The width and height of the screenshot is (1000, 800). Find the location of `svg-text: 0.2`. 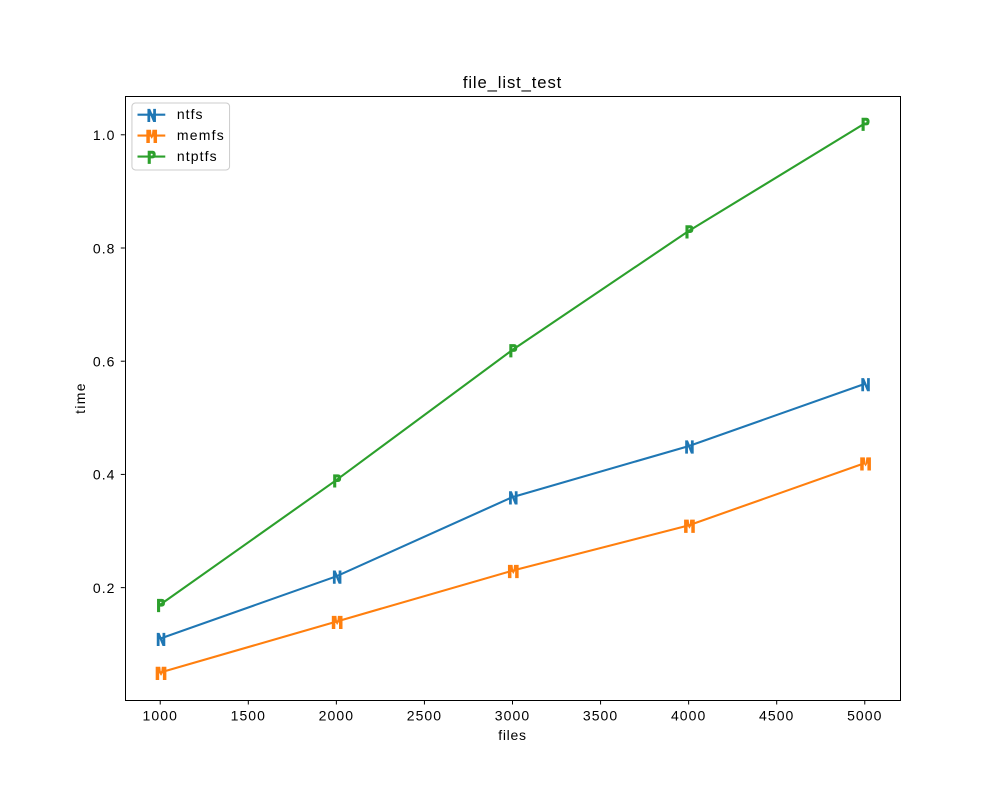

svg-text: 0.2 is located at coordinates (104, 588).